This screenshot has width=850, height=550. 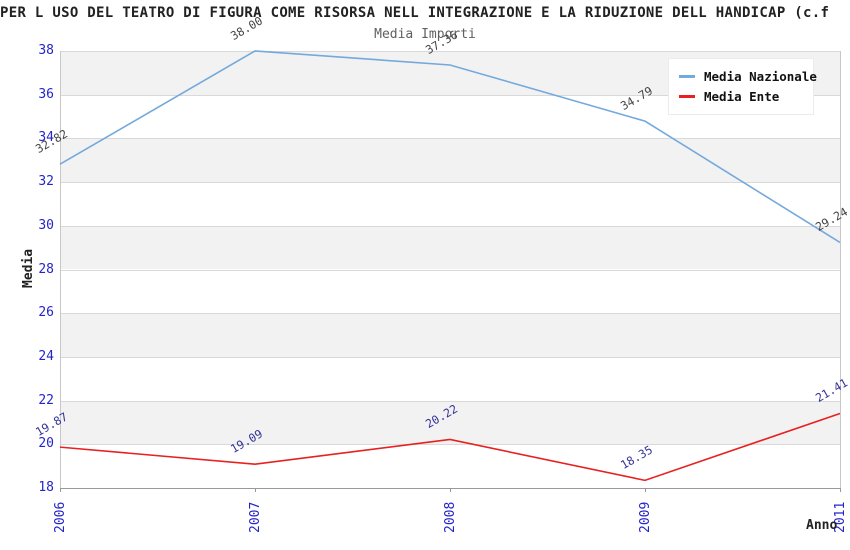 I want to click on legend-item-media-ente: Media Ente, so click(x=741, y=96).